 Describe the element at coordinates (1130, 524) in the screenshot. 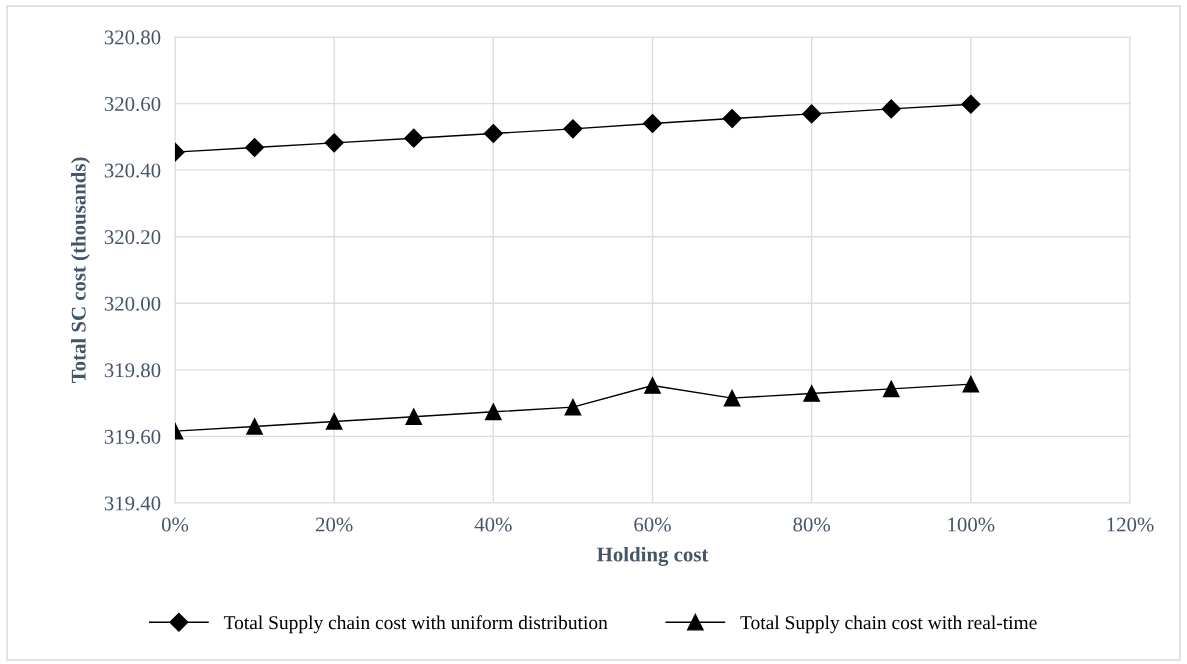

I see `x-tick-label: 120%` at that location.